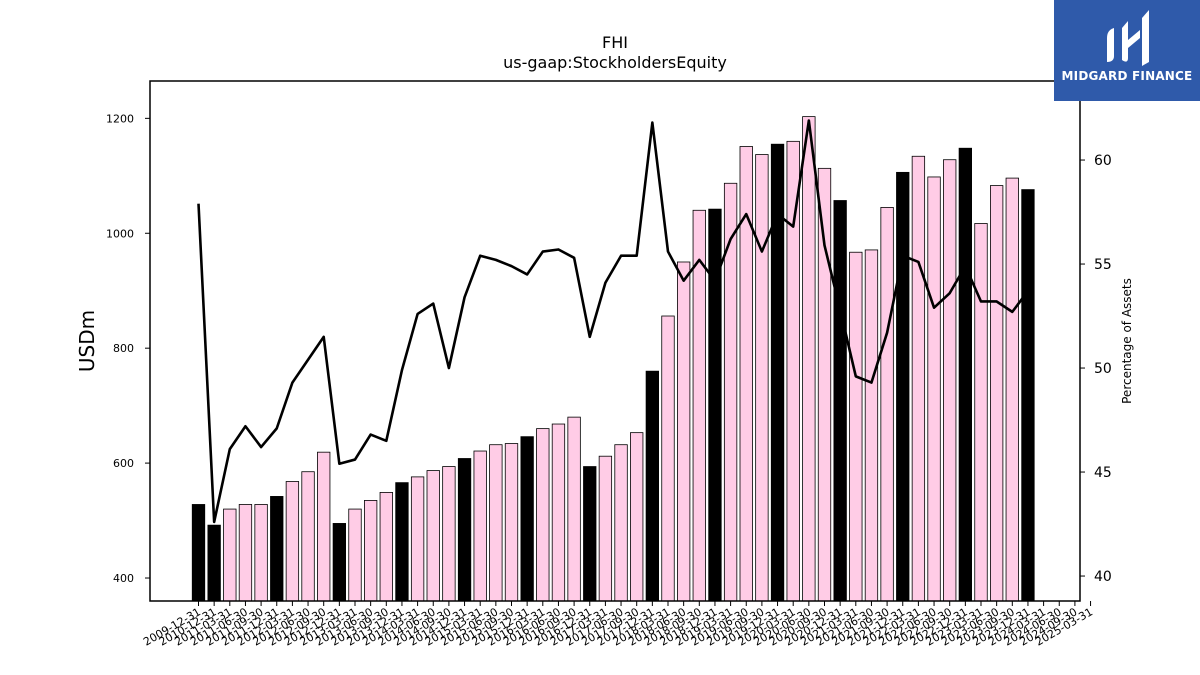 Image resolution: width=1200 pixels, height=675 pixels. Describe the element at coordinates (1103, 369) in the screenshot. I see `y2-tick-label: 50` at that location.